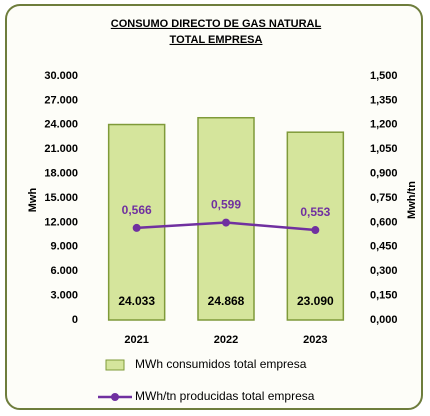 This screenshot has width=430, height=416. I want to click on y-tick-label: 24.000, so click(61, 125).